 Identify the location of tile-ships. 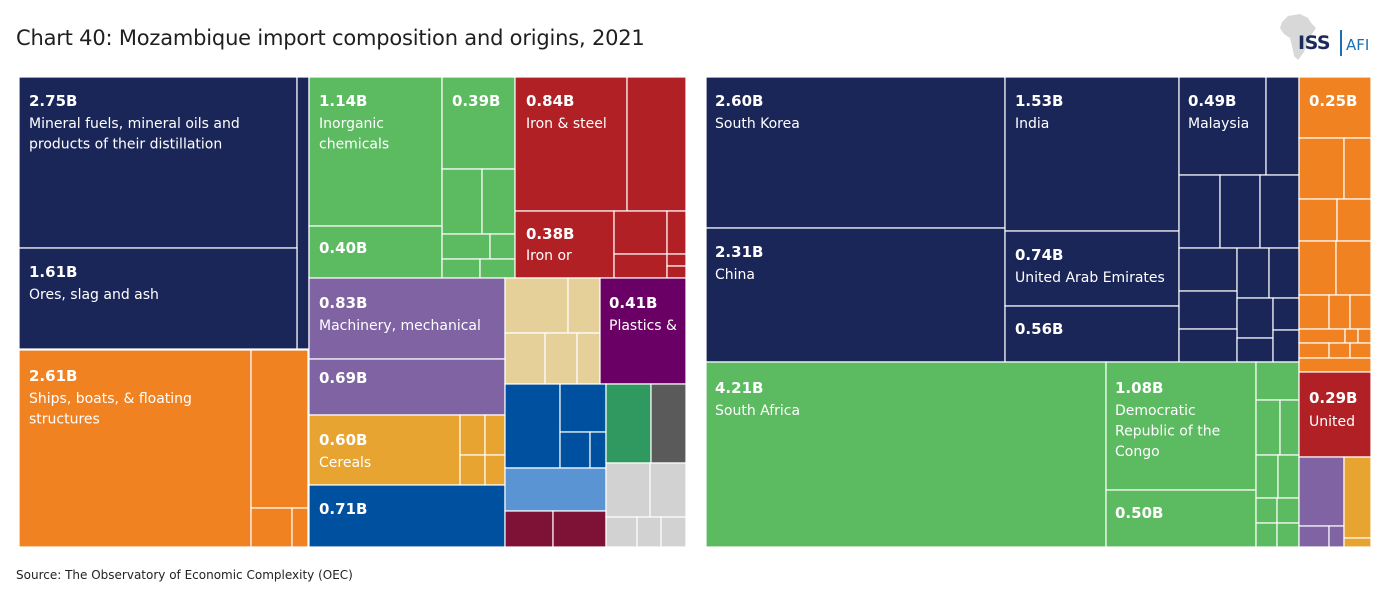
(135, 448).